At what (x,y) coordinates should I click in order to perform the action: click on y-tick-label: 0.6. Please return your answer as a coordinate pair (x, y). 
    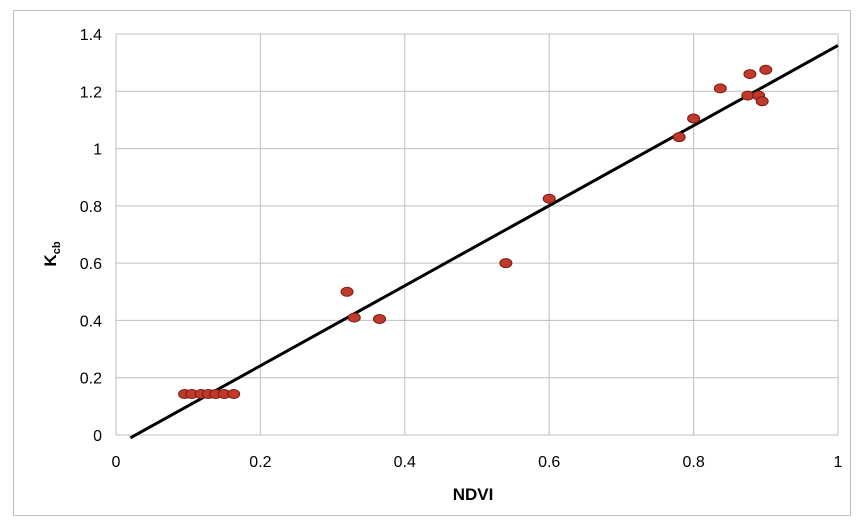
    Looking at the image, I should click on (91, 264).